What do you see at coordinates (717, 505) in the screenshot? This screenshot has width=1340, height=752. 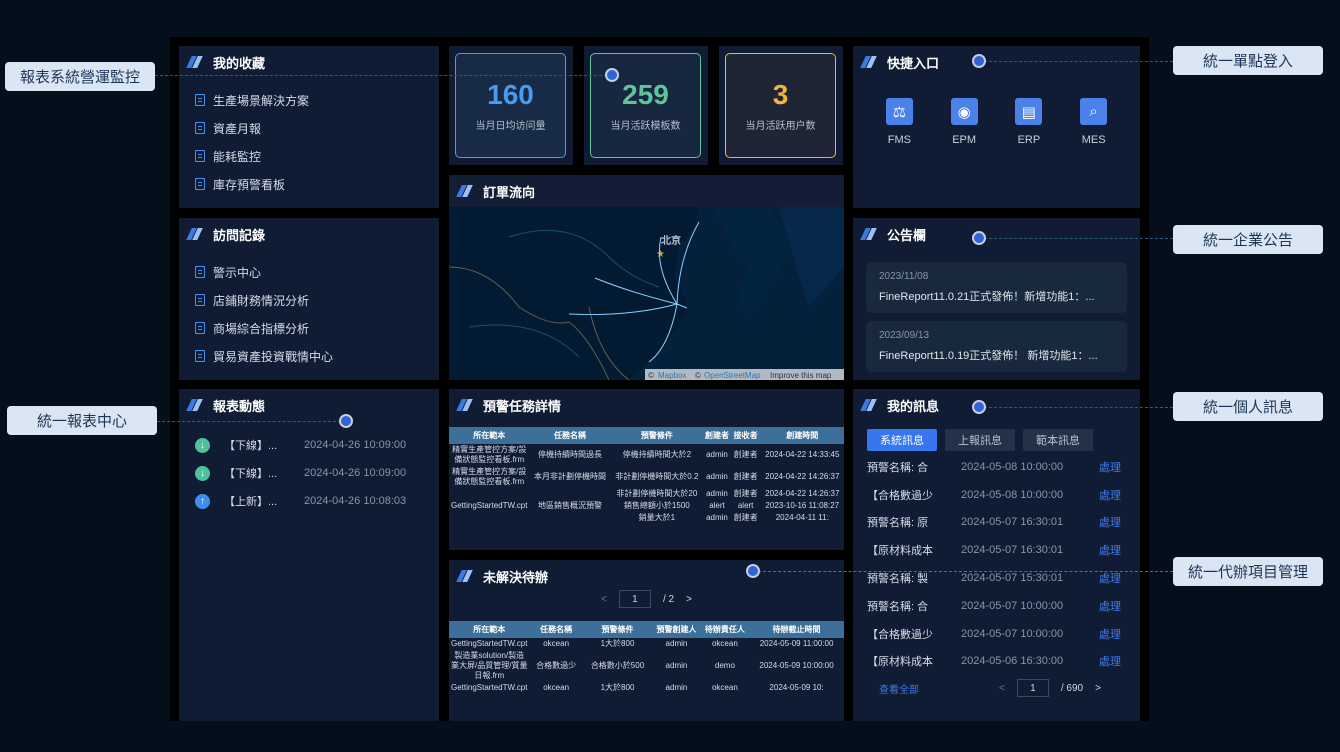 I see `table-cell: alert` at bounding box center [717, 505].